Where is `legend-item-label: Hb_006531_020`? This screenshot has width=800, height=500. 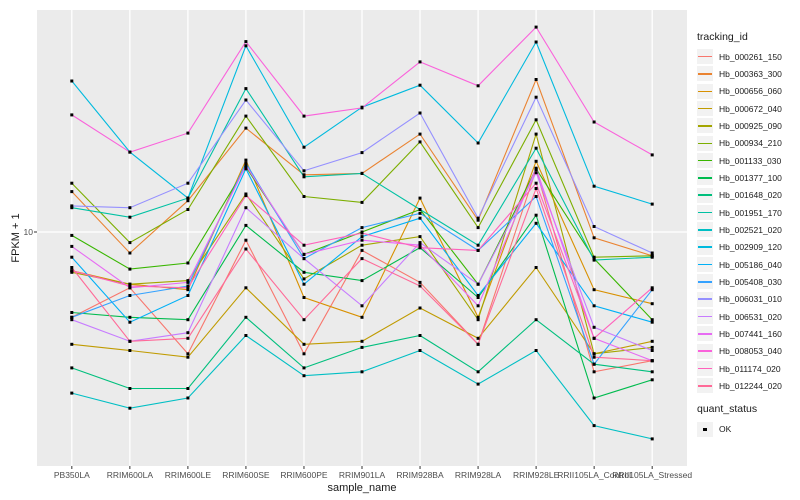
legend-item-label: Hb_006531_020 is located at coordinates (750, 316).